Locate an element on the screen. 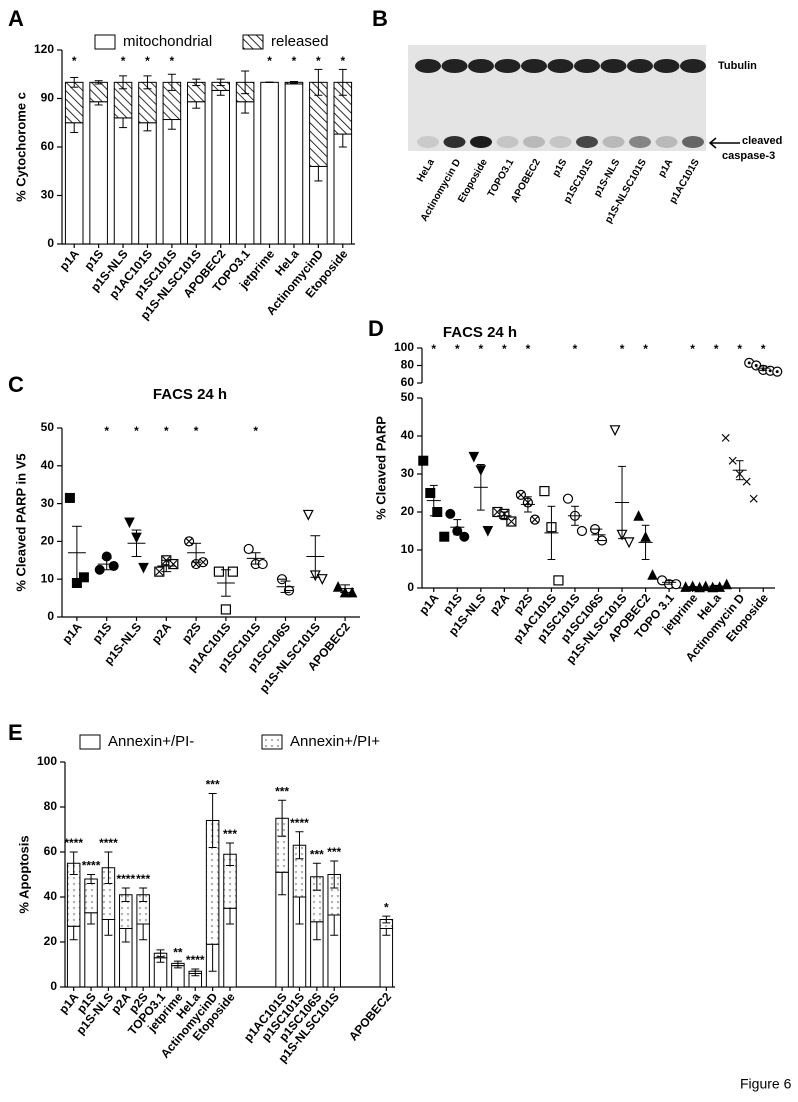 The image size is (798, 1102). chart-title: FACS 24 h is located at coordinates (480, 332).